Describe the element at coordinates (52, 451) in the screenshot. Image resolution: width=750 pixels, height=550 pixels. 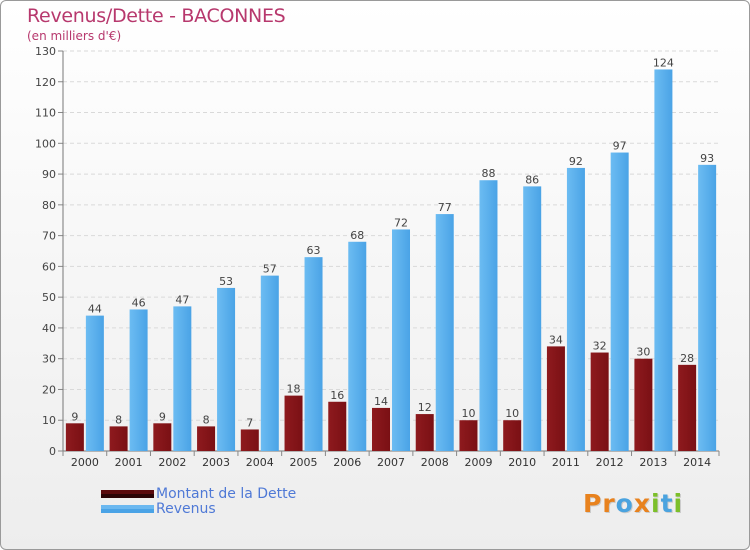
I see `y-tick-label: 0` at that location.